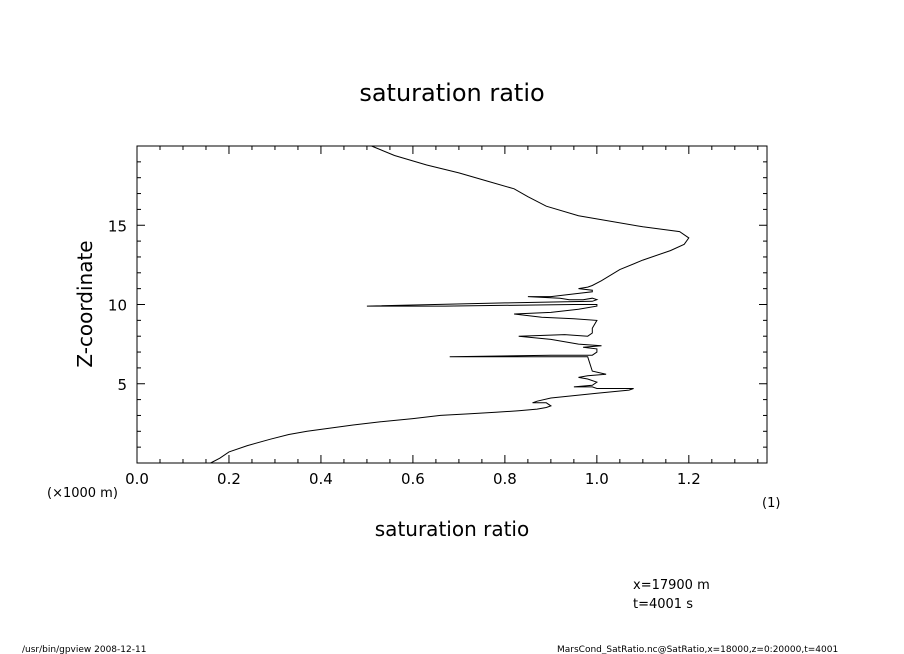  I want to click on x-tick-label: 1.2, so click(689, 479).